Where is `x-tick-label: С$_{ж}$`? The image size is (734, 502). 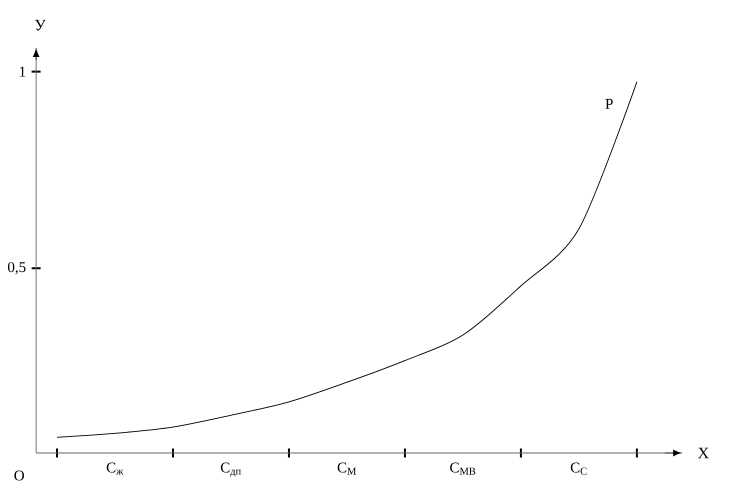 x-tick-label: С$_{ж}$ is located at coordinates (115, 468).